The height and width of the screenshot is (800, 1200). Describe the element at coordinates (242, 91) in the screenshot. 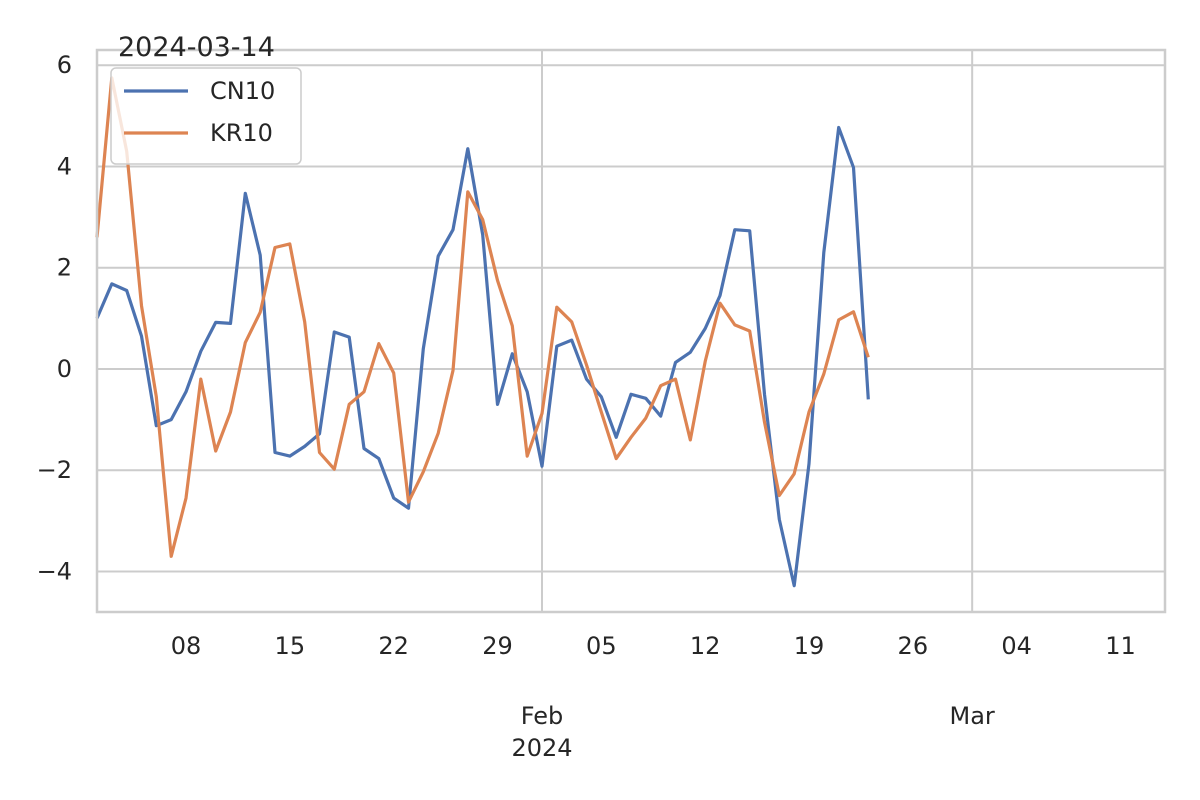

I see `legend-label: CN10` at that location.